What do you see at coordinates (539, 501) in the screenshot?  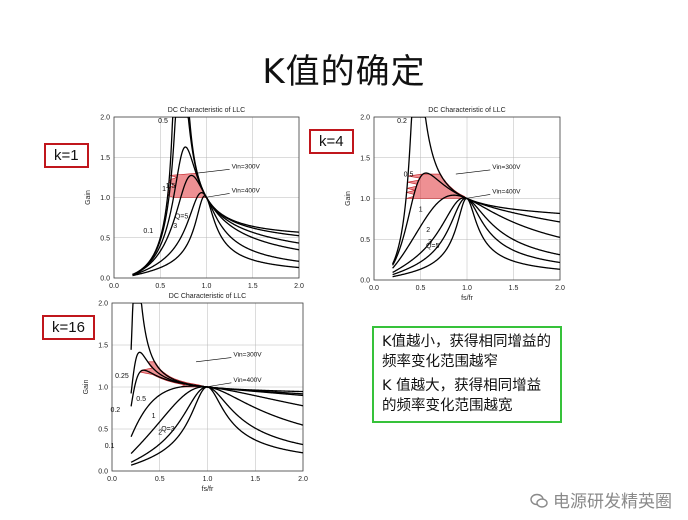 I see `wechat-icon` at bounding box center [539, 501].